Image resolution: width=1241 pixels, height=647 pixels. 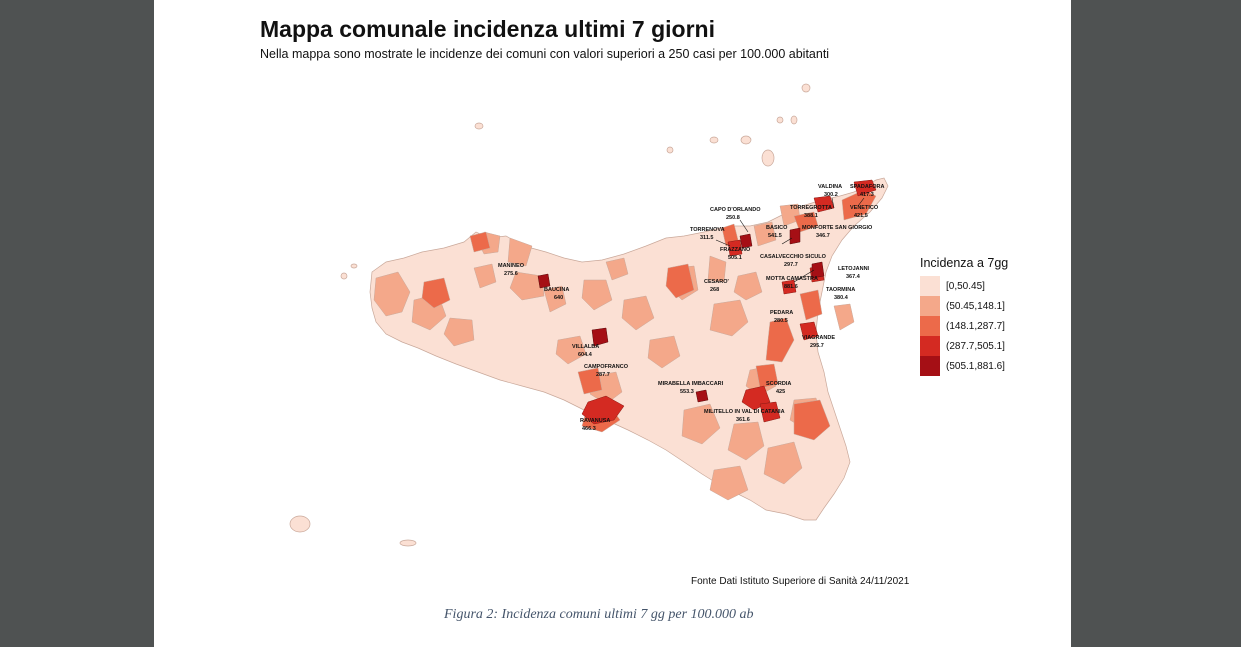 What do you see at coordinates (791, 265) in the screenshot?
I see `label-value: 297.7` at bounding box center [791, 265].